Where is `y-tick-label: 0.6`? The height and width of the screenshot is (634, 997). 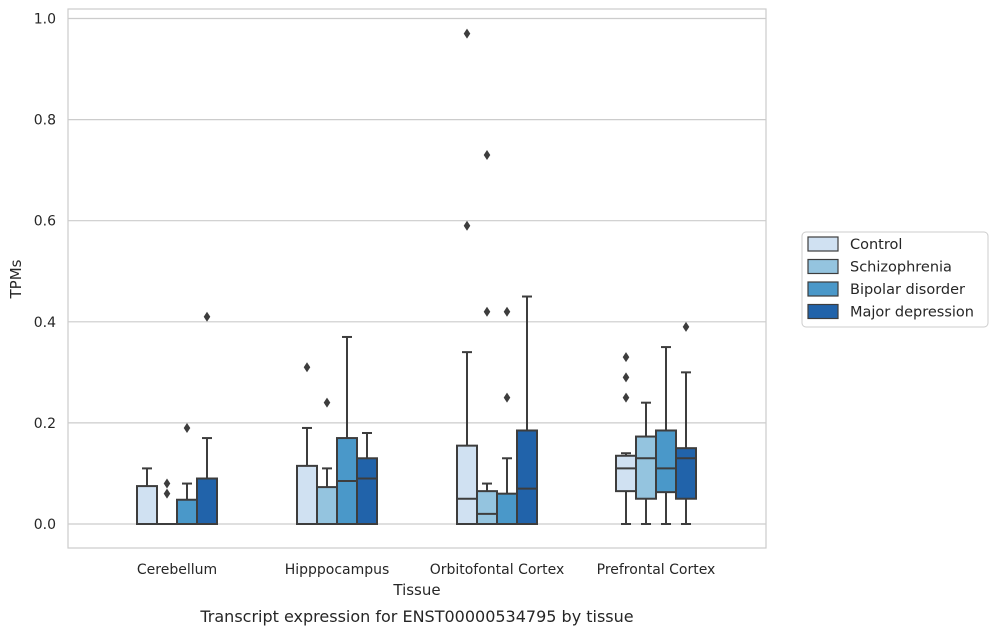
y-tick-label: 0.6 is located at coordinates (45, 222).